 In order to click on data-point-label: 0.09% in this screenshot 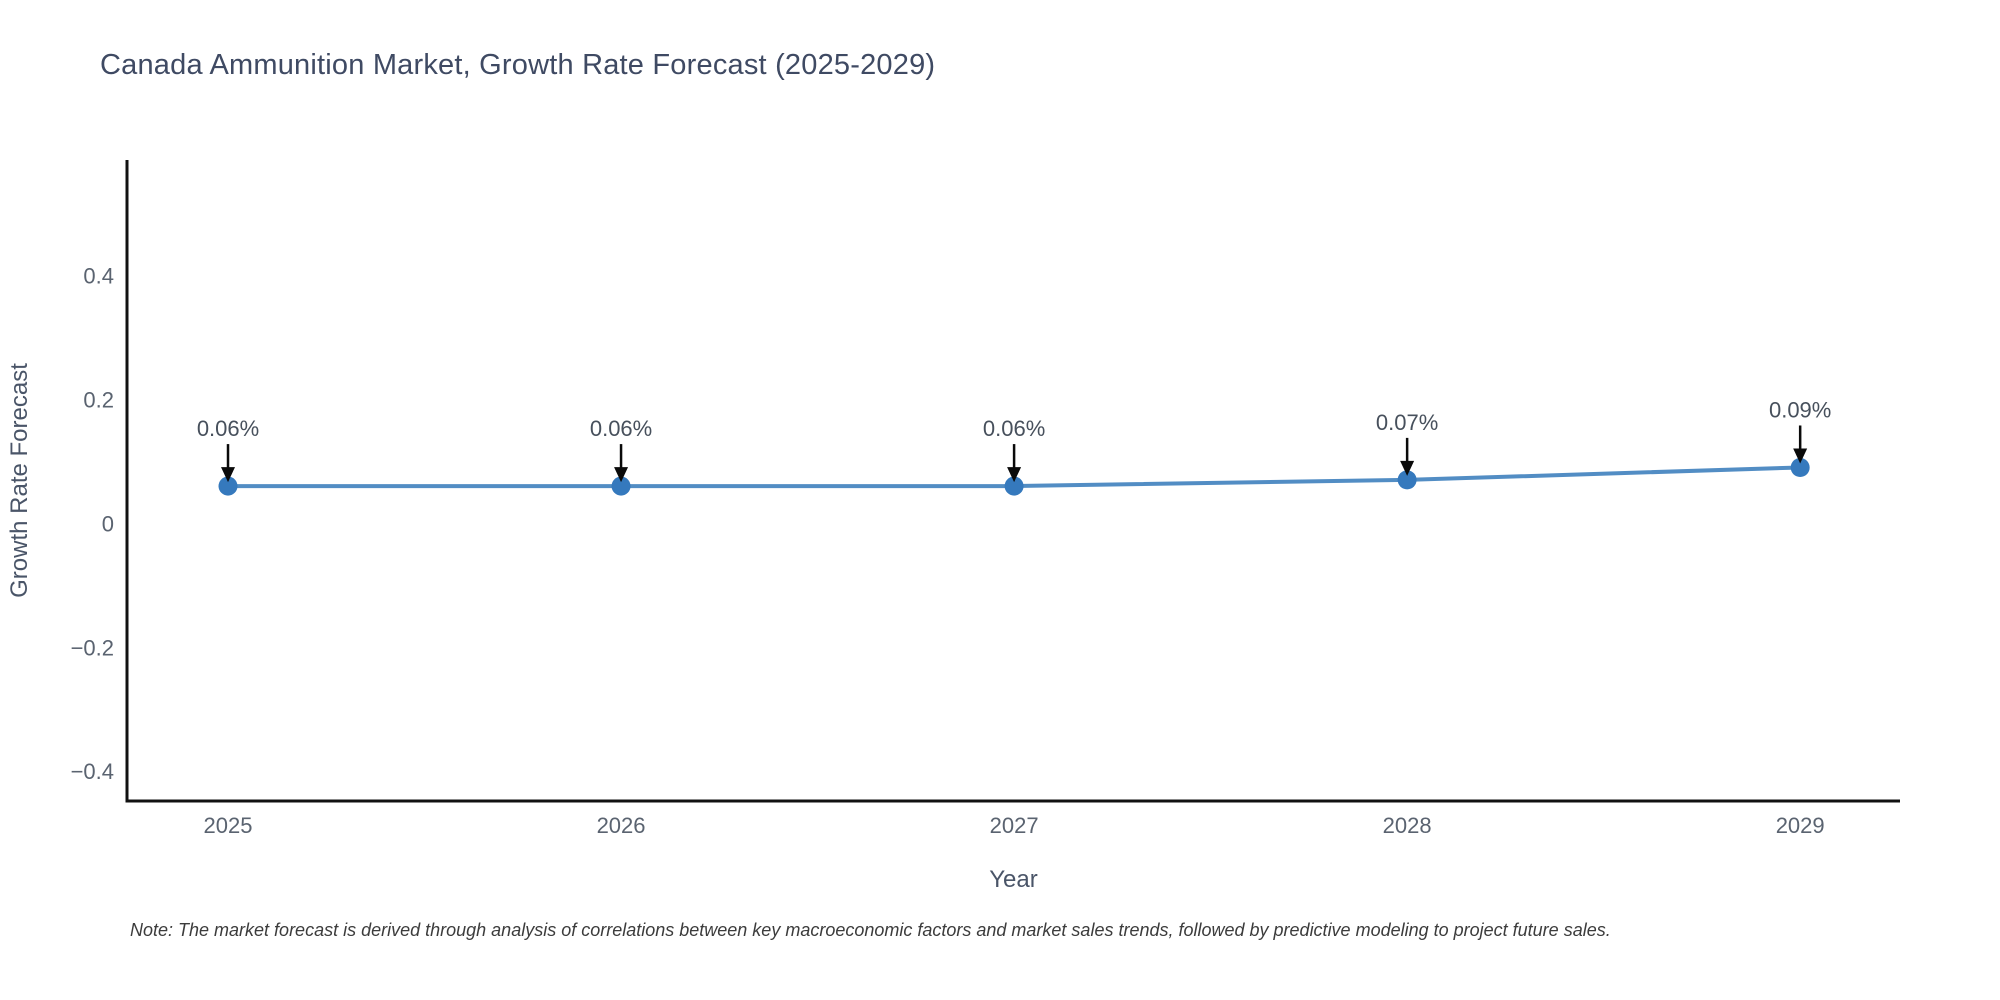, I will do `click(1800, 409)`.